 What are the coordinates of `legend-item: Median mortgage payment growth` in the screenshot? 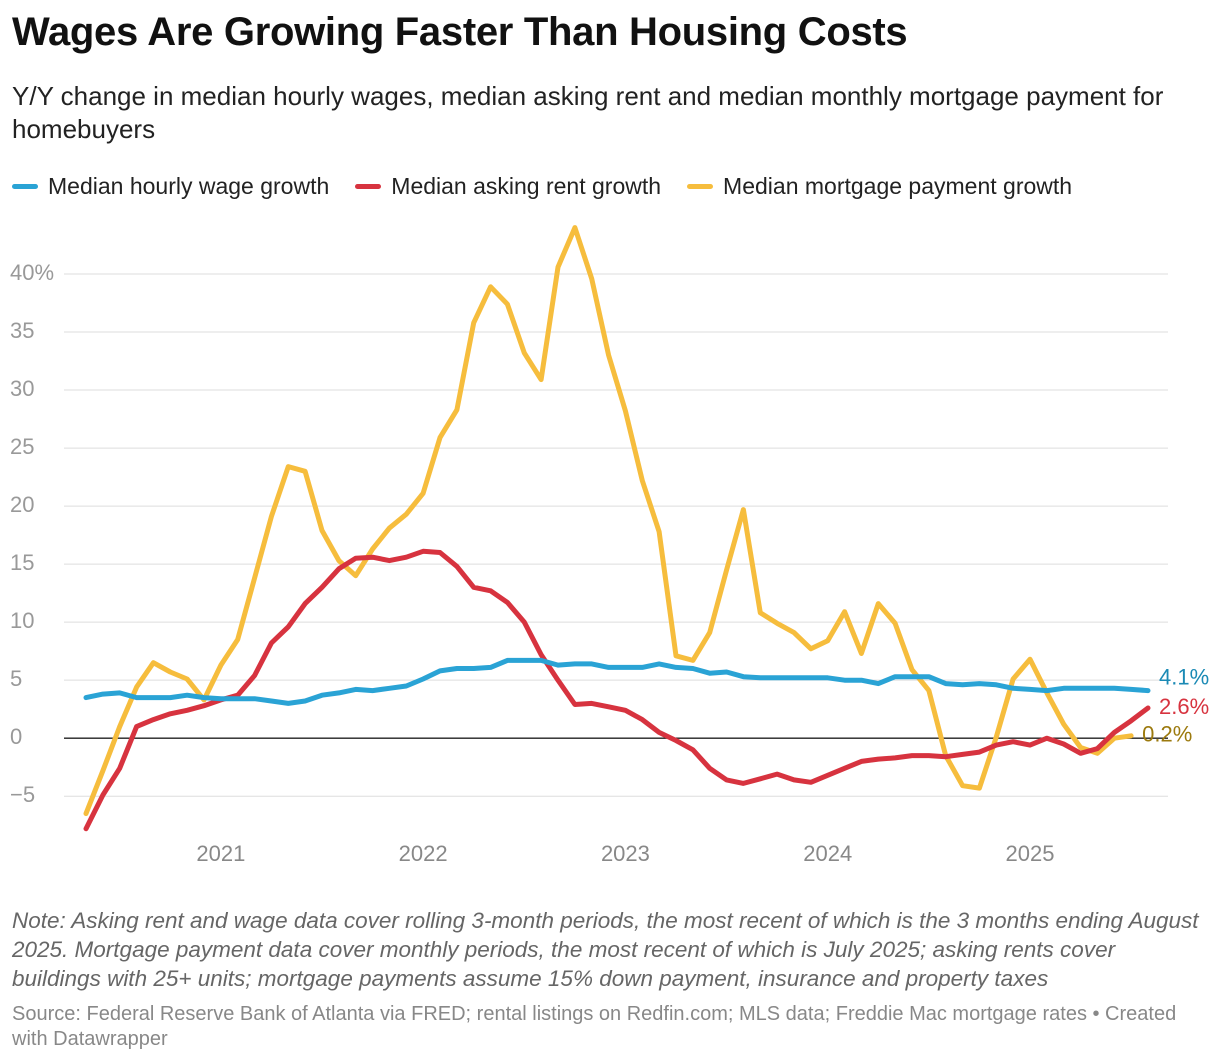 It's located at (879, 186).